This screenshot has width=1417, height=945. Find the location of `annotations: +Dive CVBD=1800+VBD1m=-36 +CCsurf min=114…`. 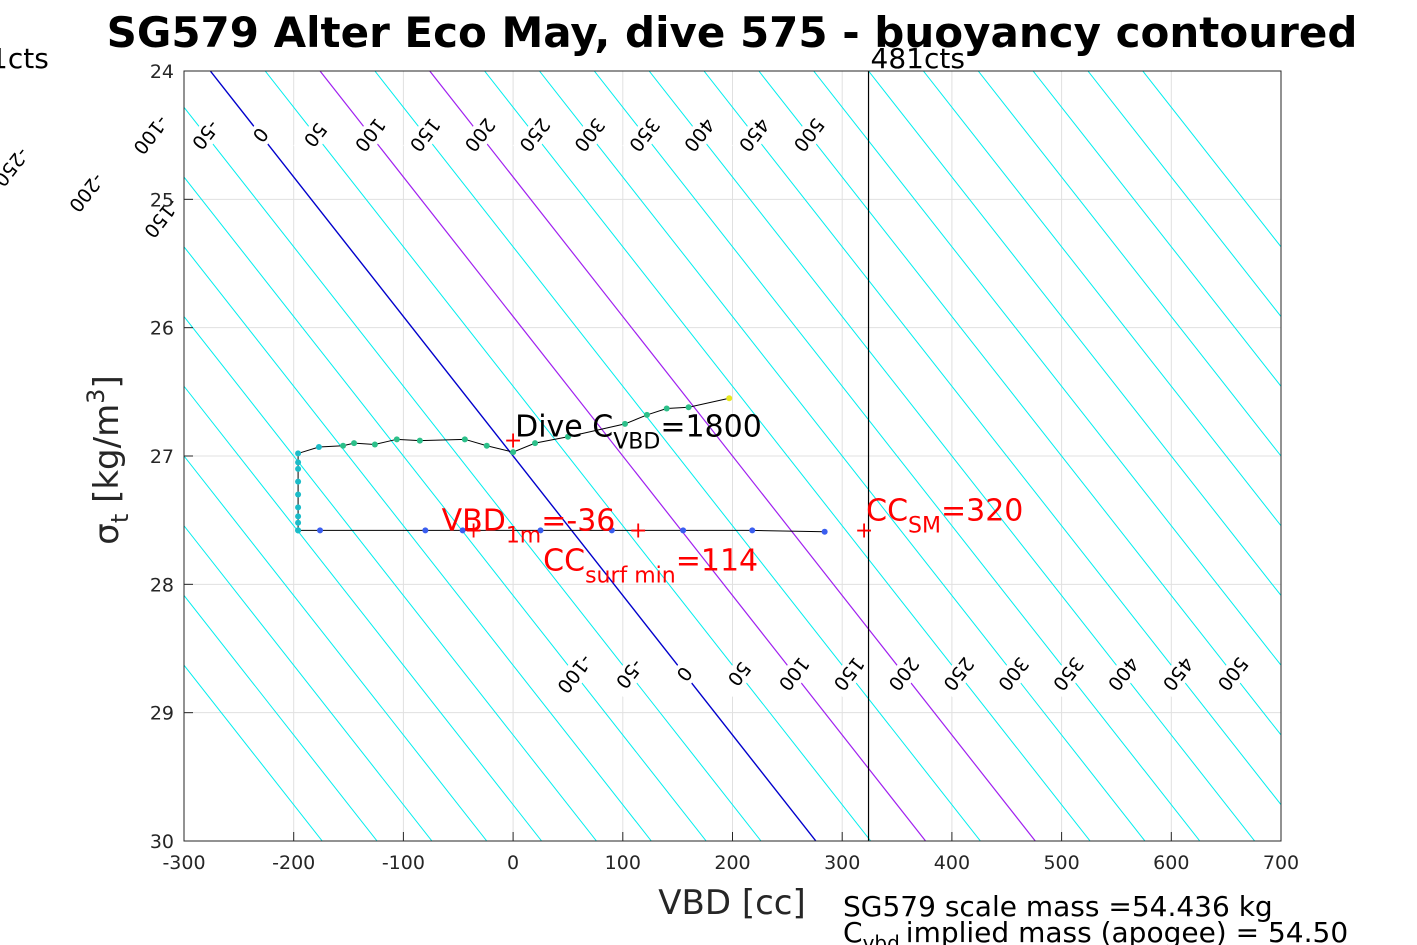

annotations: +Dive CVBD=1800+VBD1m=-36 +CCsurf min=114… is located at coordinates (733, 499).